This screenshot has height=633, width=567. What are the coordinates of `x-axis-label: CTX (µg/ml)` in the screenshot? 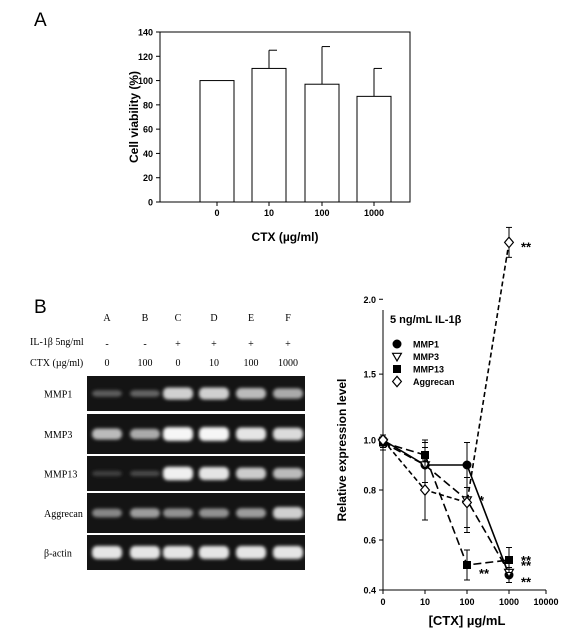 It's located at (285, 237).